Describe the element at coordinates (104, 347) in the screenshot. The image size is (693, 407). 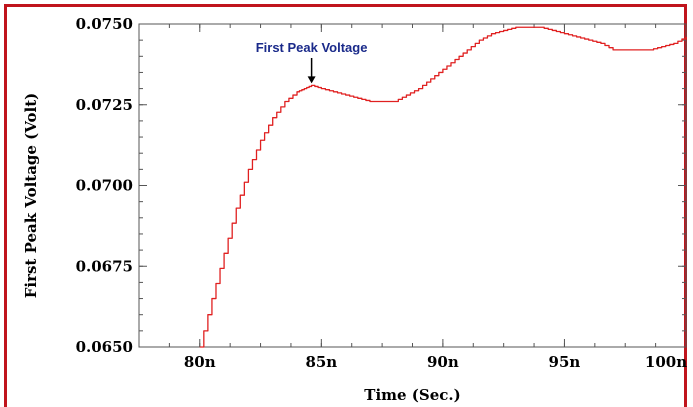
I see `y-tick-label: 0.0650` at that location.